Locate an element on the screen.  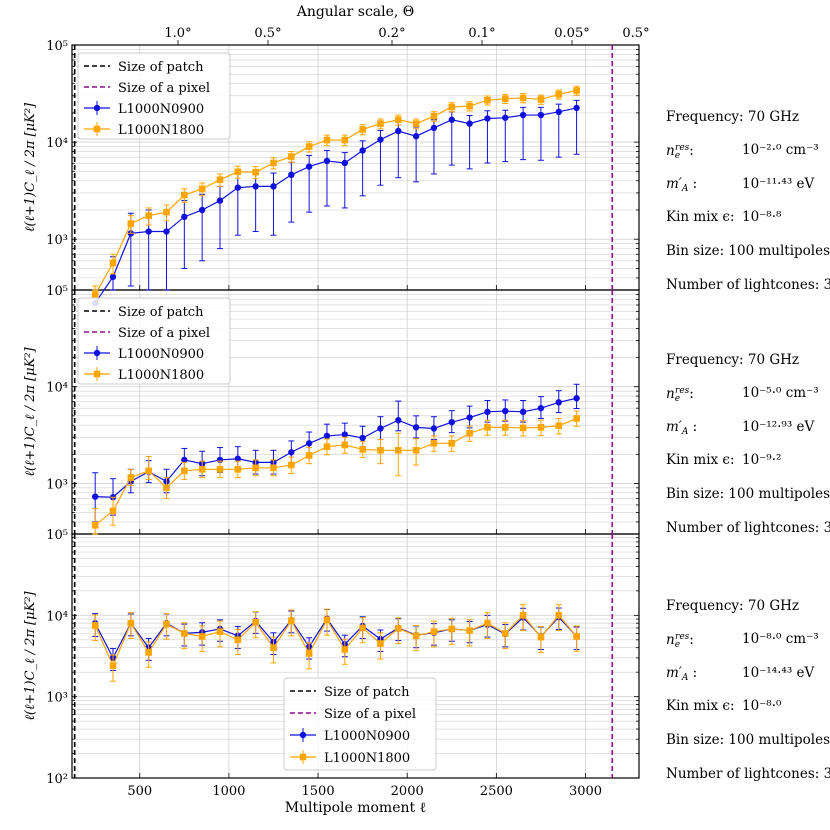
legend-label-s1: L1000N0900 is located at coordinates (367, 736).